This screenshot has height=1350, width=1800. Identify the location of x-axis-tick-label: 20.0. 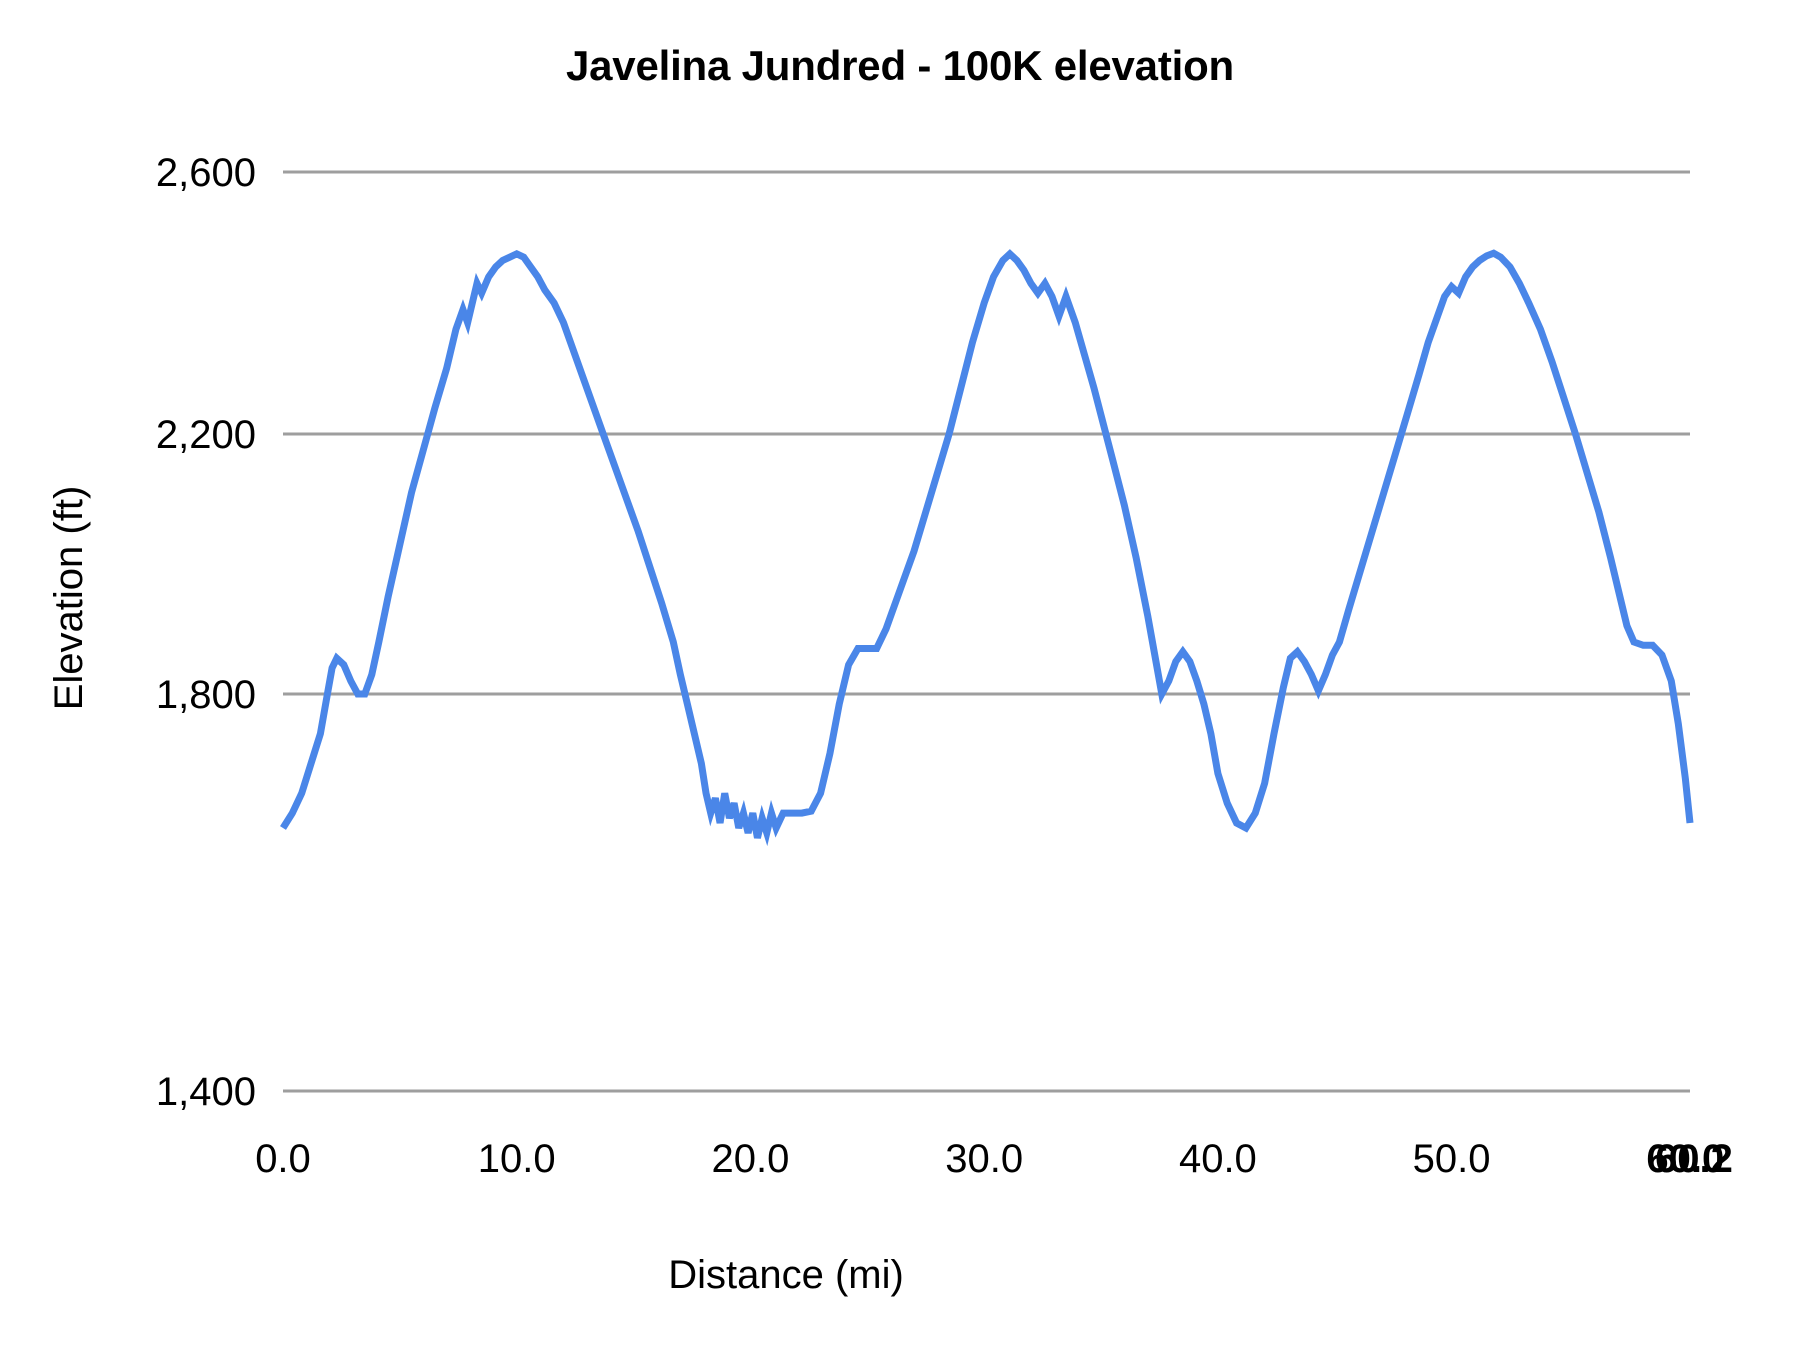
(751, 1159).